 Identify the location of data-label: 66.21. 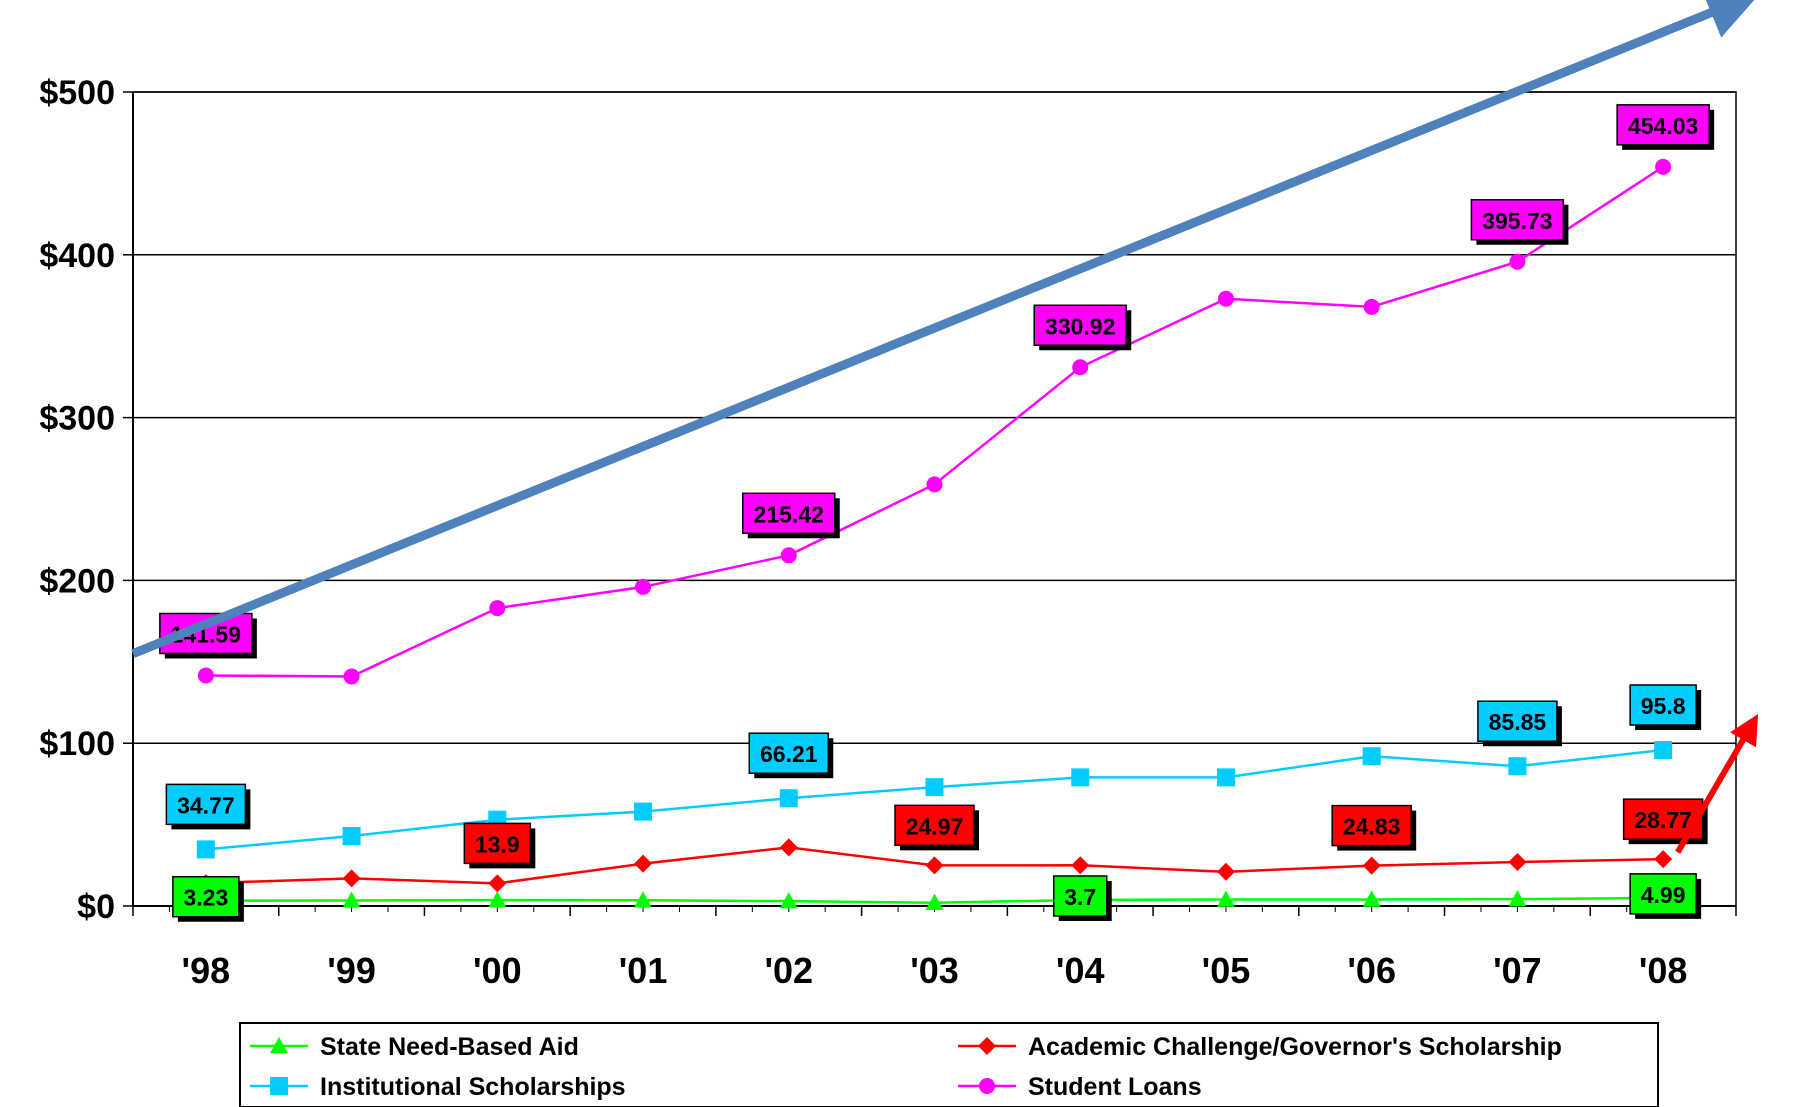
(791, 755).